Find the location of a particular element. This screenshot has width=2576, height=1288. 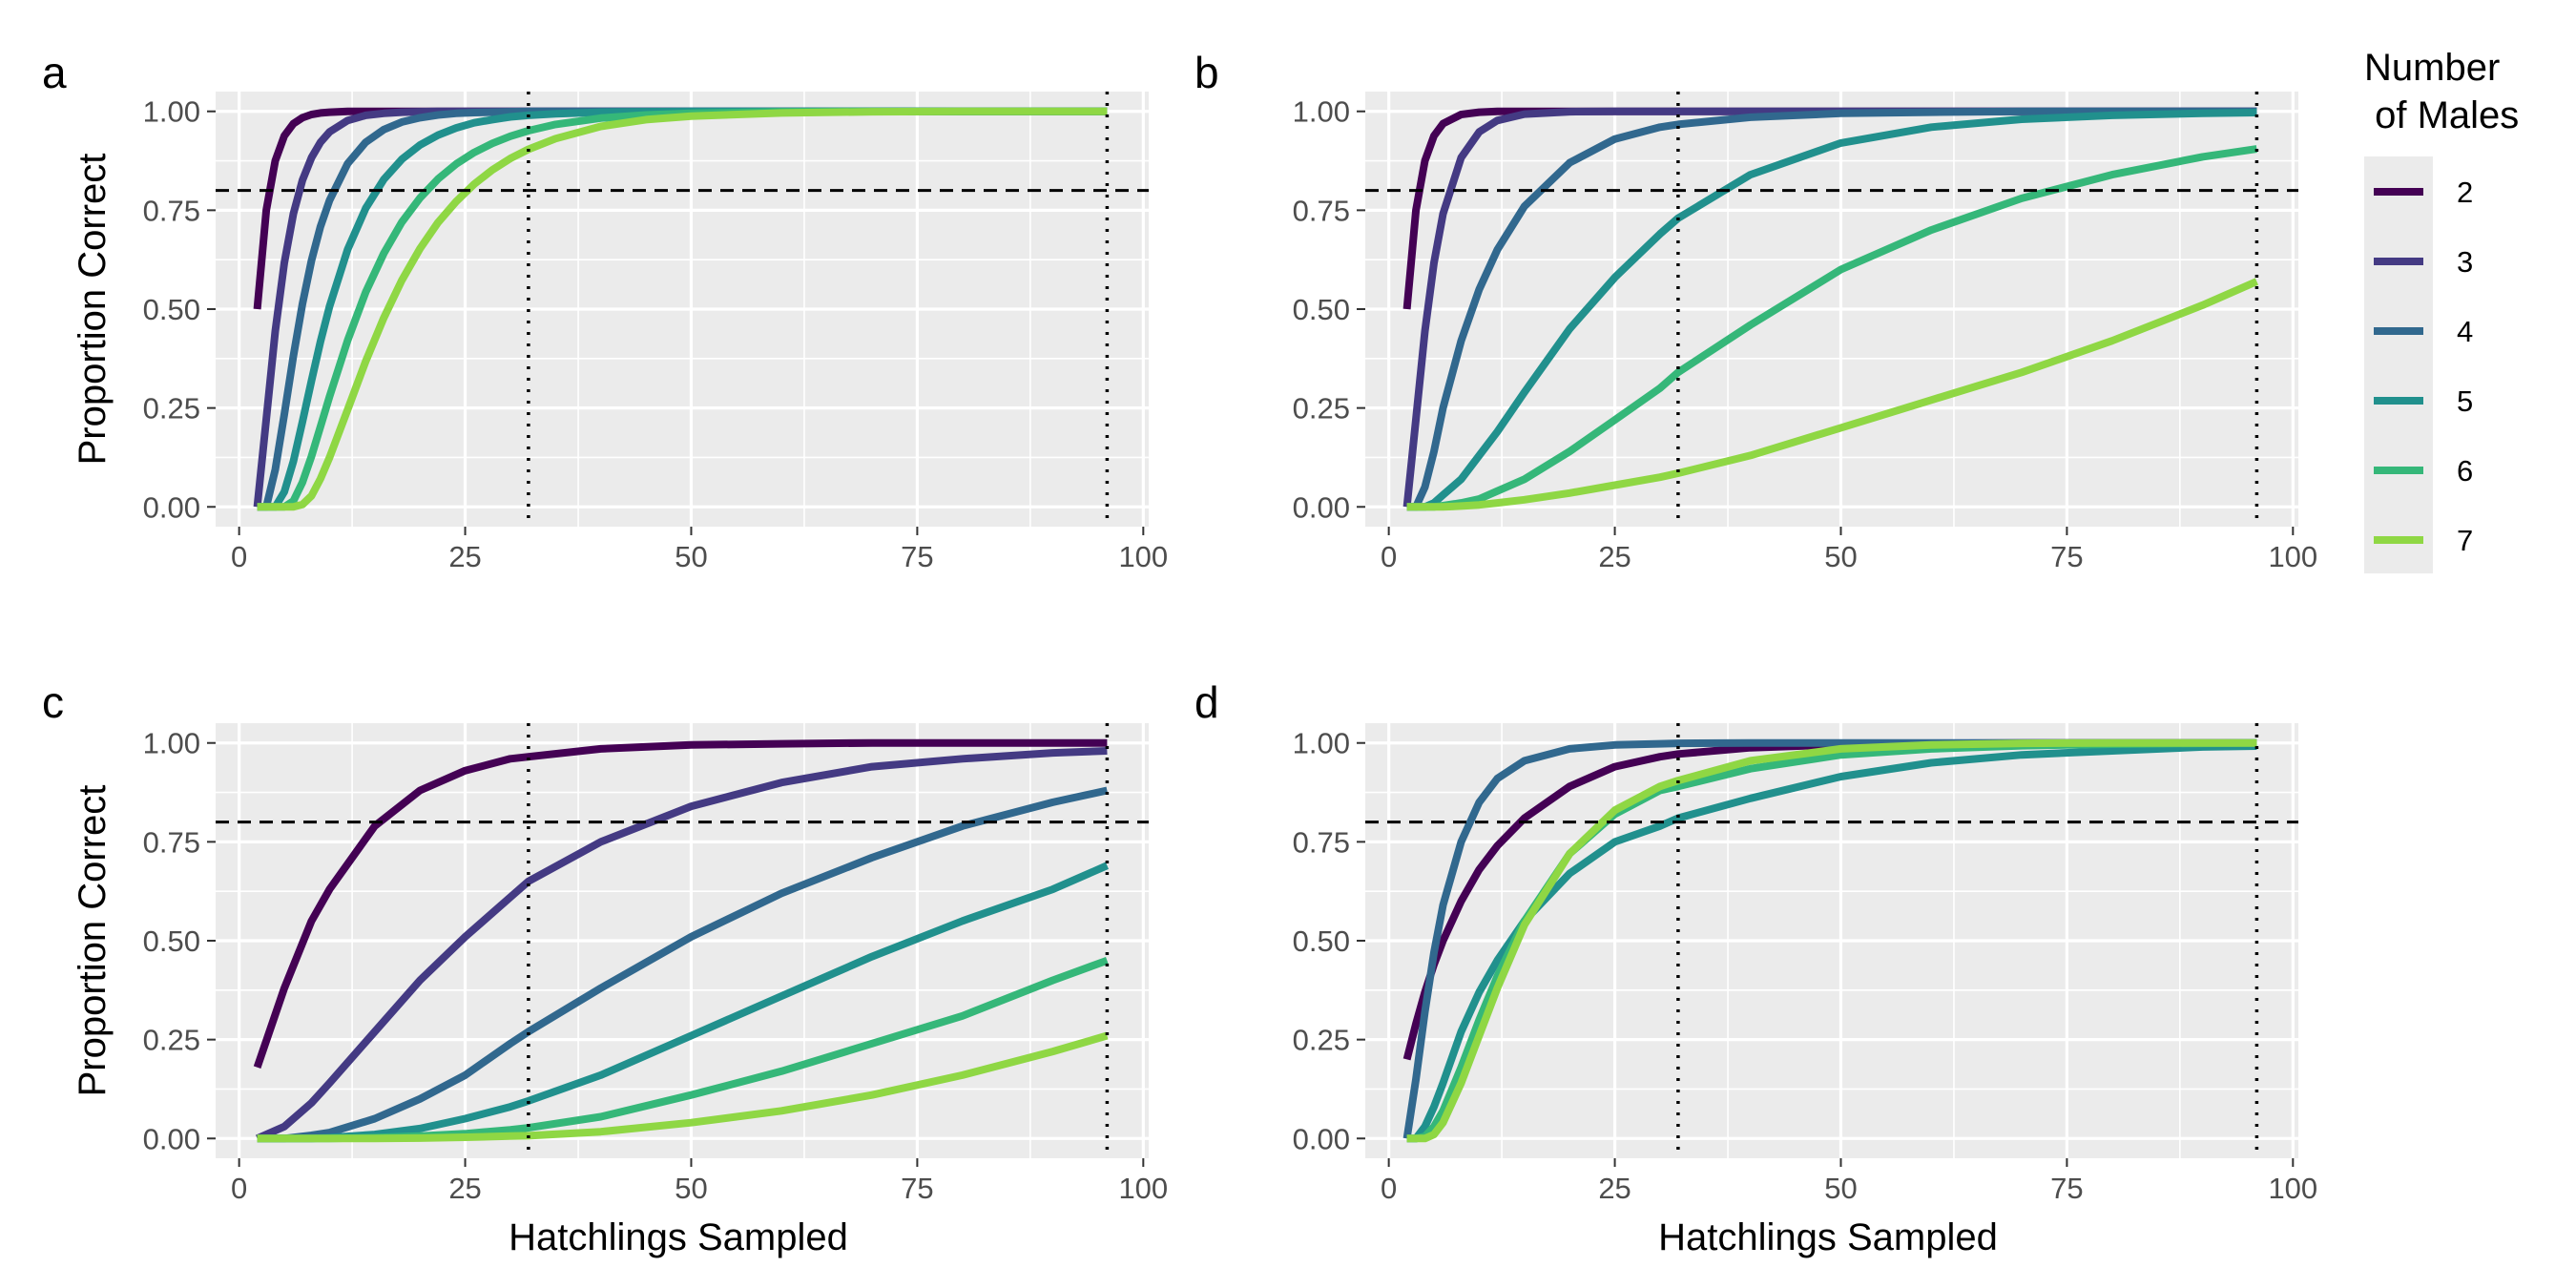

legend-label-7: 7 is located at coordinates (2465, 540).